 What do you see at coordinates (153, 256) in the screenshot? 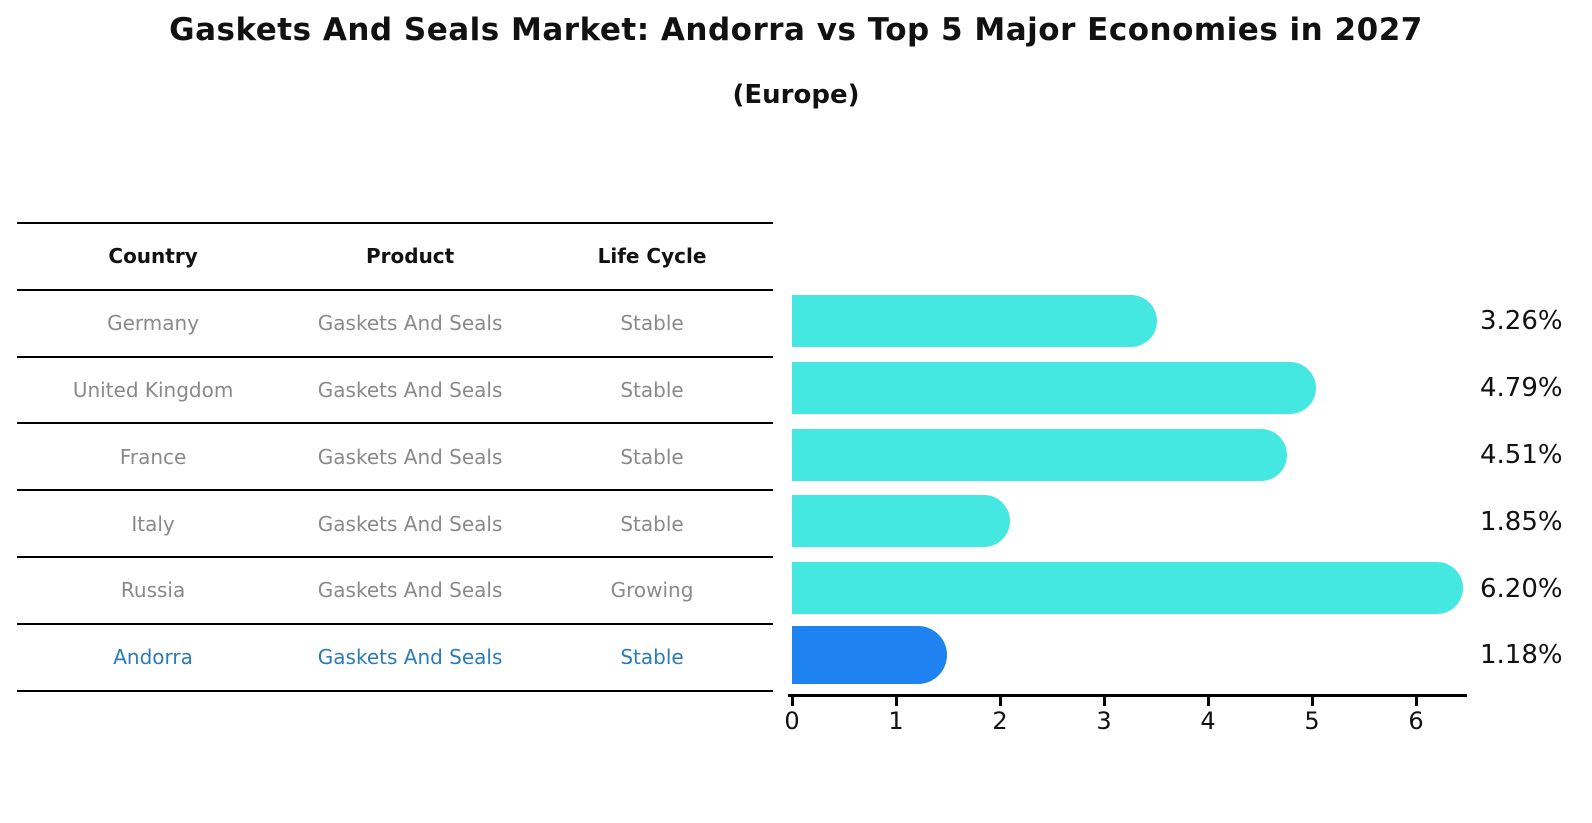
I see `column-header-country: Country` at bounding box center [153, 256].